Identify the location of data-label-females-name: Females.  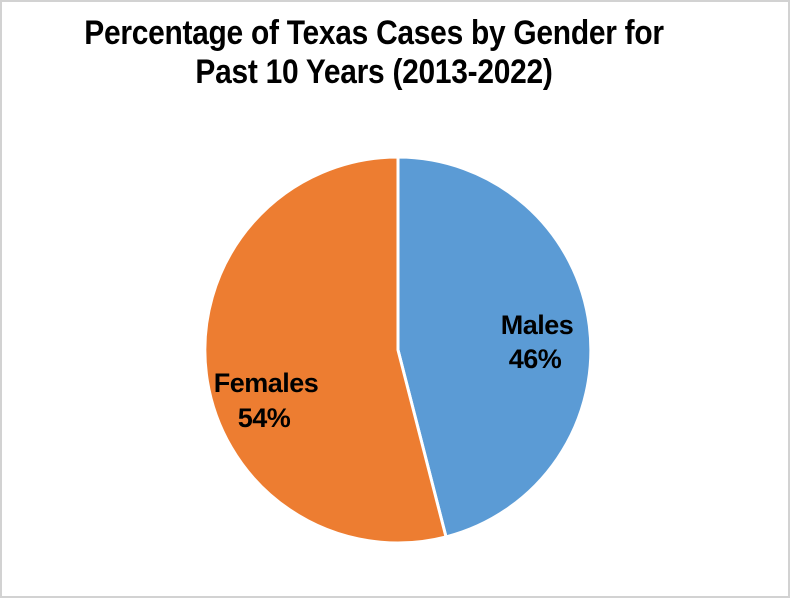
(266, 383).